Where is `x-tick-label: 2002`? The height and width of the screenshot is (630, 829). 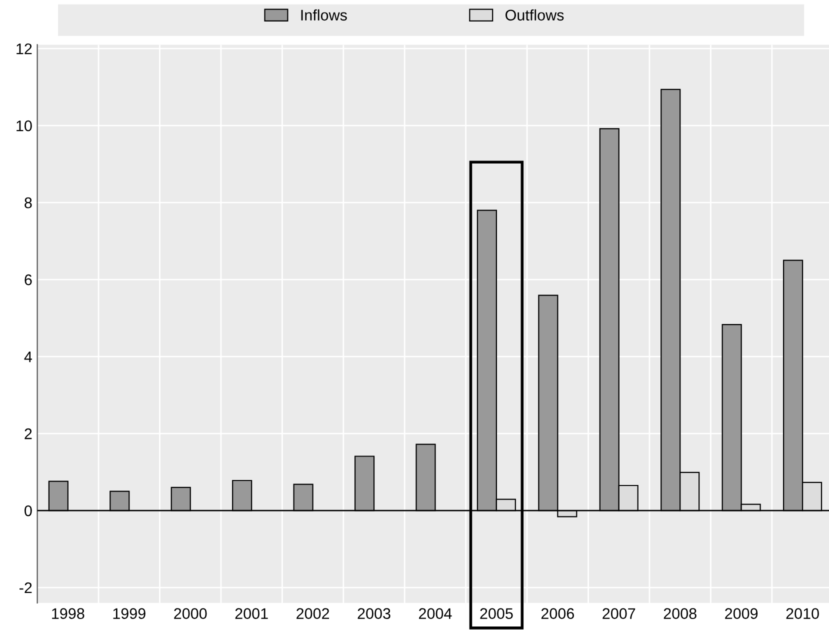 x-tick-label: 2002 is located at coordinates (313, 613).